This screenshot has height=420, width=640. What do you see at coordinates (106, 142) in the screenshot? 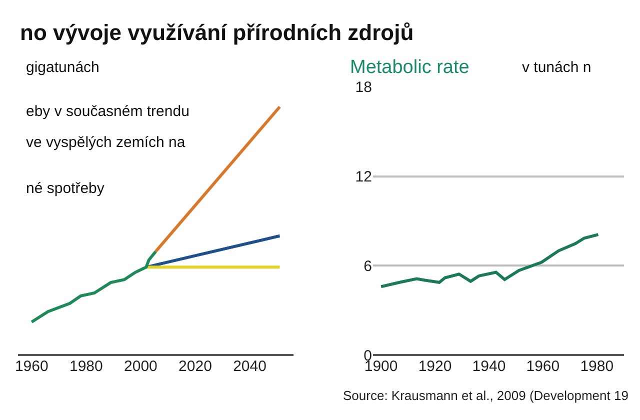
I see `annotation: ve vyspělých zemích na` at bounding box center [106, 142].